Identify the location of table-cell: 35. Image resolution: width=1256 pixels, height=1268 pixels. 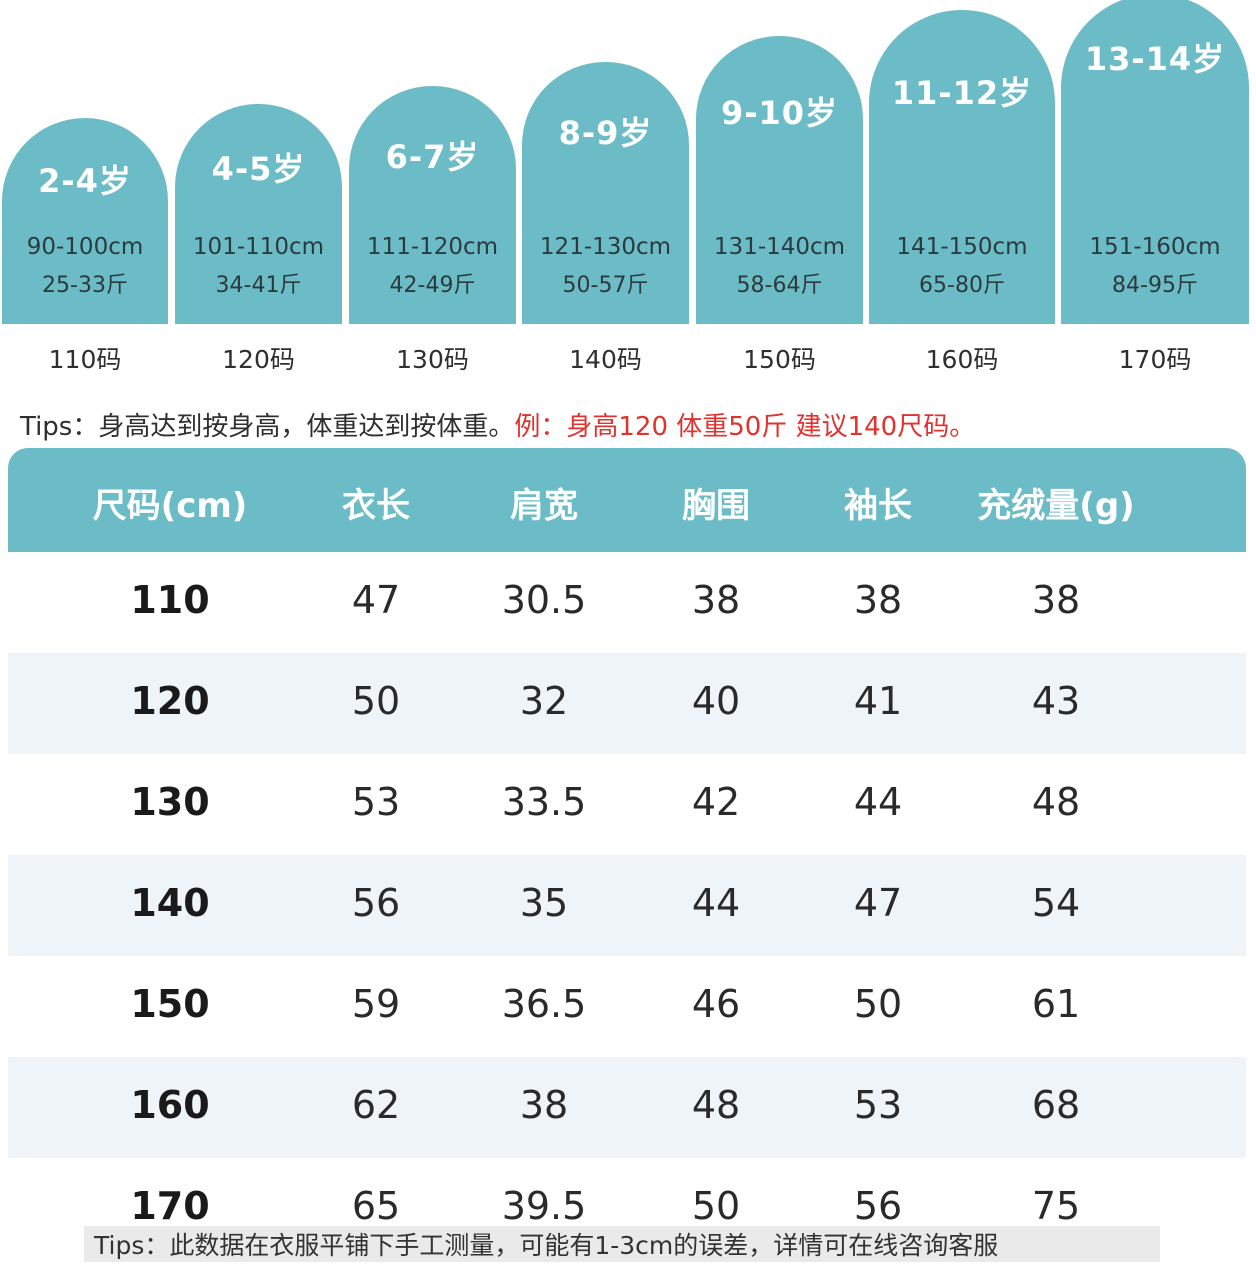
(544, 903).